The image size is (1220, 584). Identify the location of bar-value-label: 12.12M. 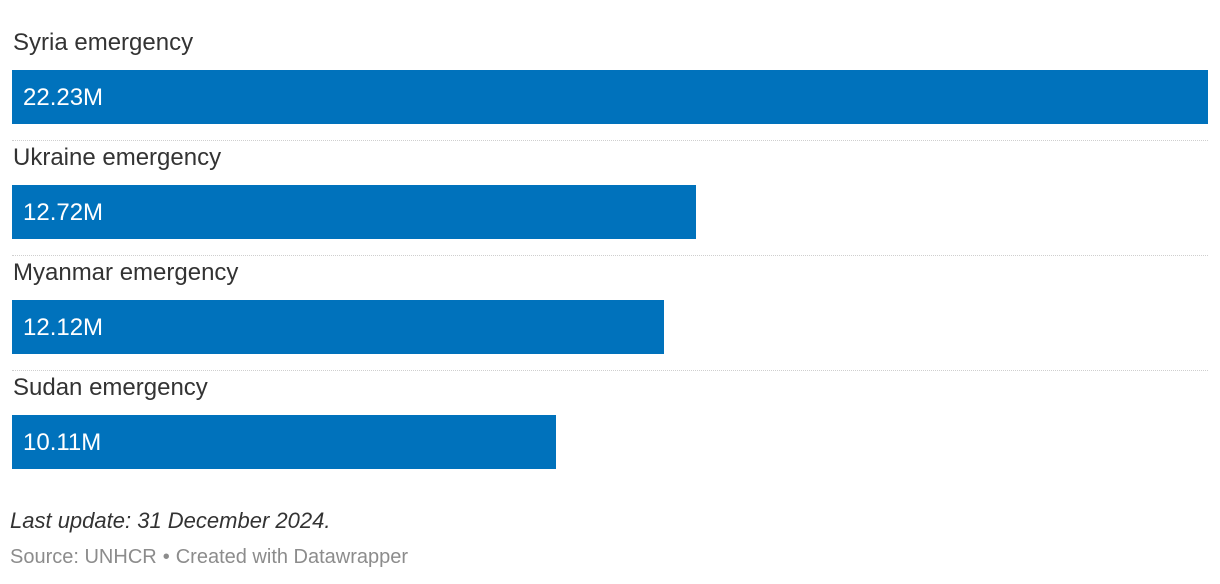
(63, 327).